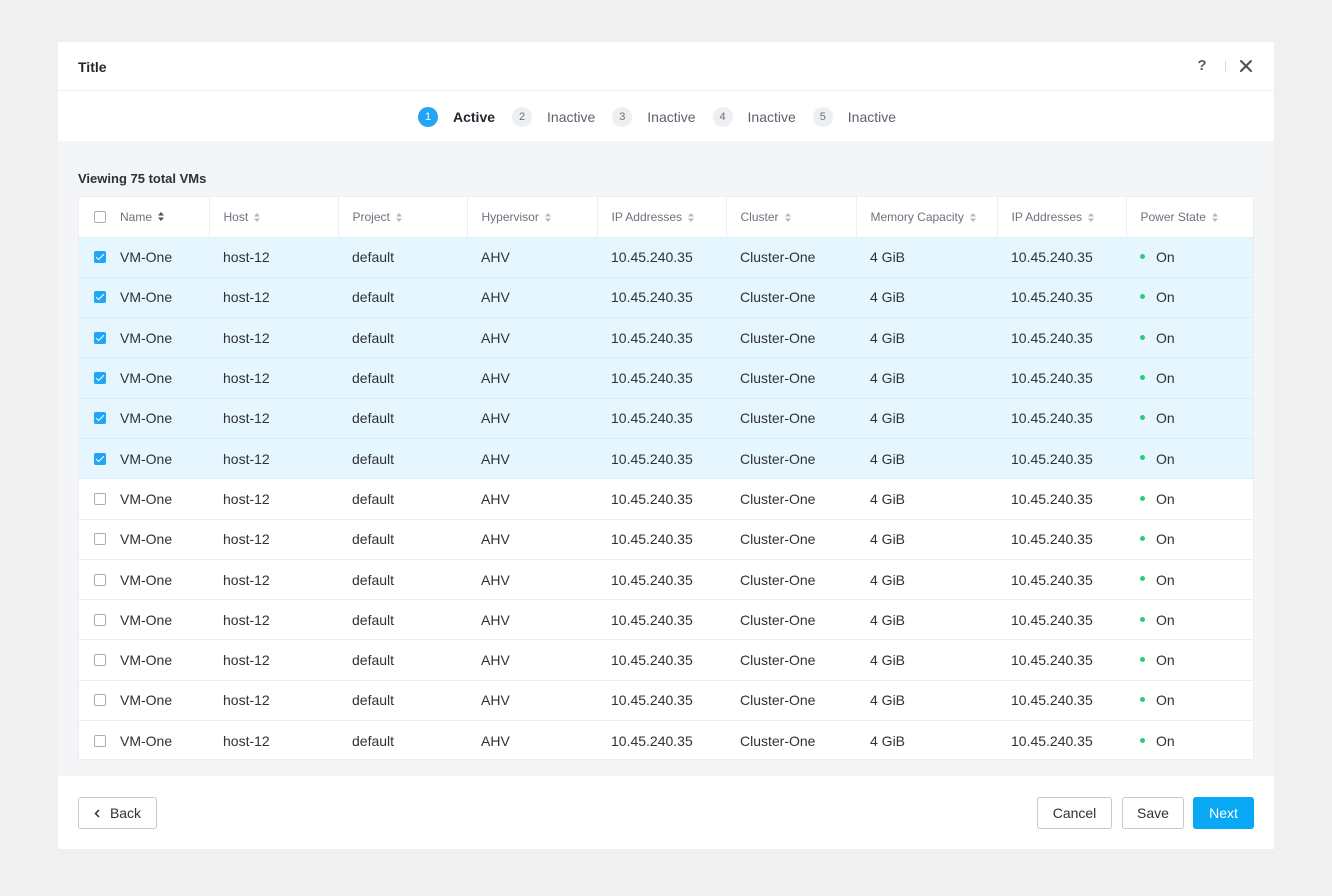 This screenshot has height=896, width=1332. I want to click on close-icon, so click(1246, 66).